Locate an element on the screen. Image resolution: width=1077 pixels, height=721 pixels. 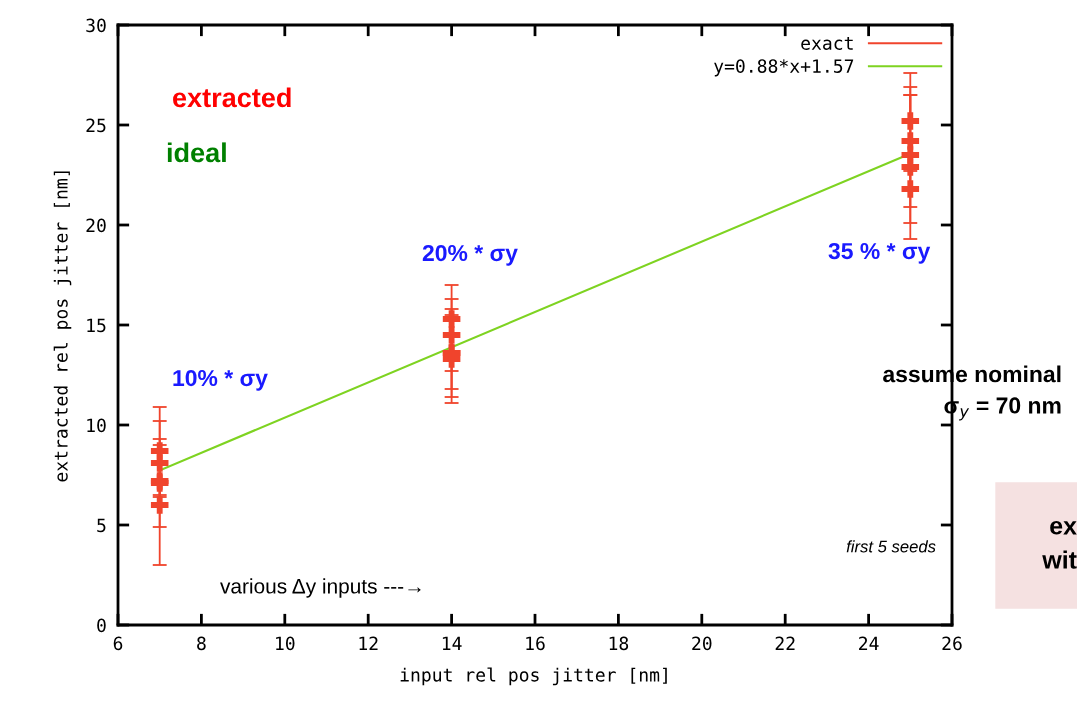
y-axis-title: extracted rel pos jitter [nm] is located at coordinates (62, 326).